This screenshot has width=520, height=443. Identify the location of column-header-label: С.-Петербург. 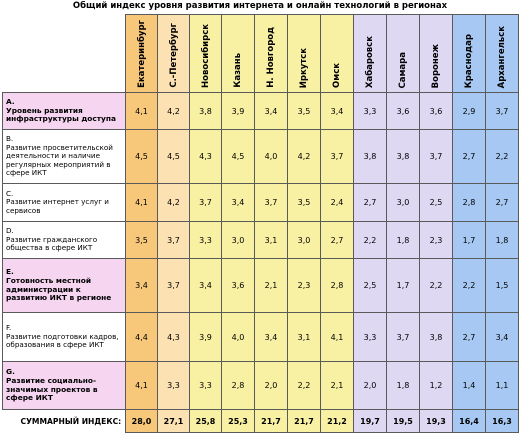
(173, 55).